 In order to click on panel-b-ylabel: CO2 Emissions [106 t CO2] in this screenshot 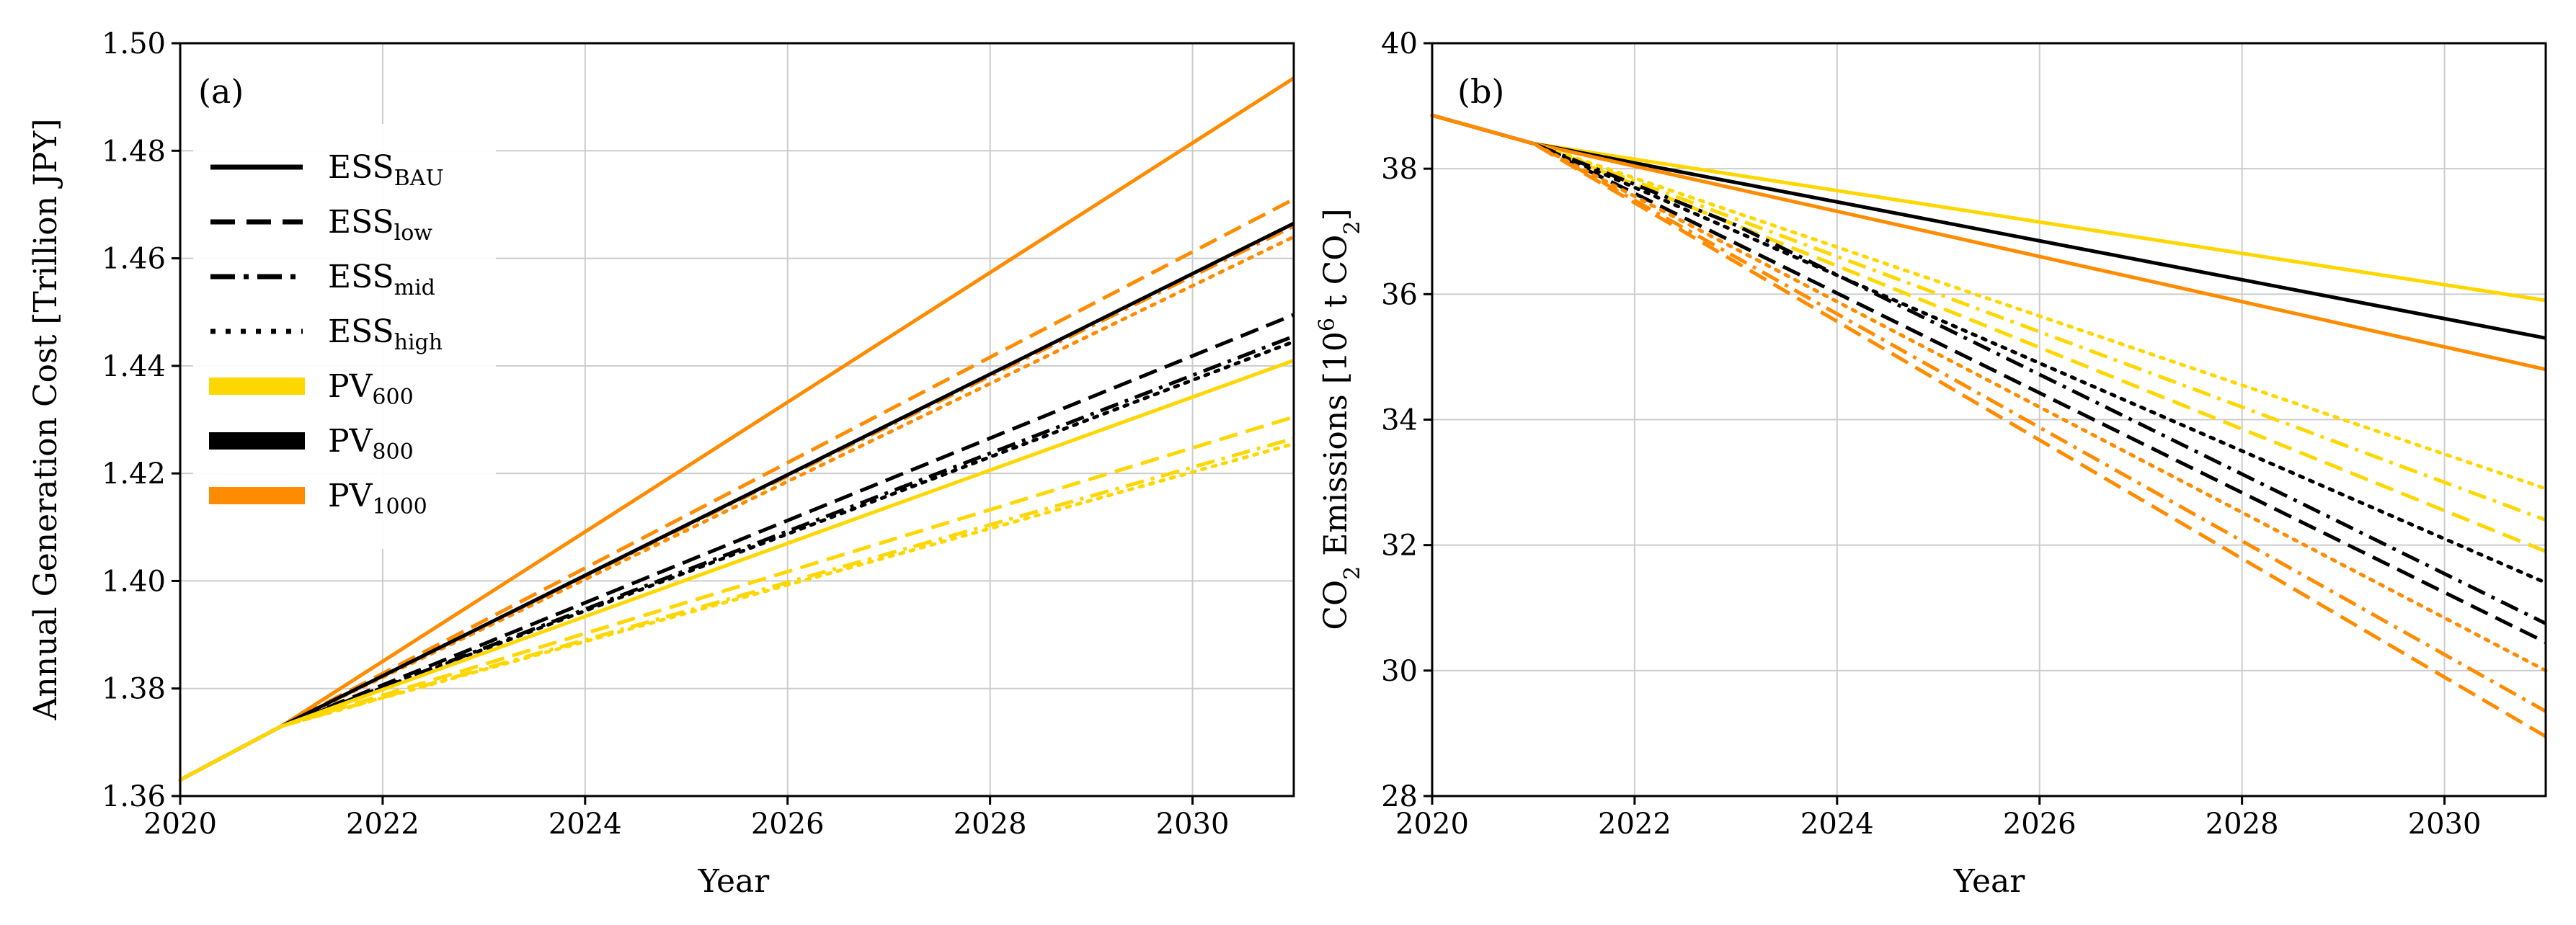, I will do `click(1340, 419)`.